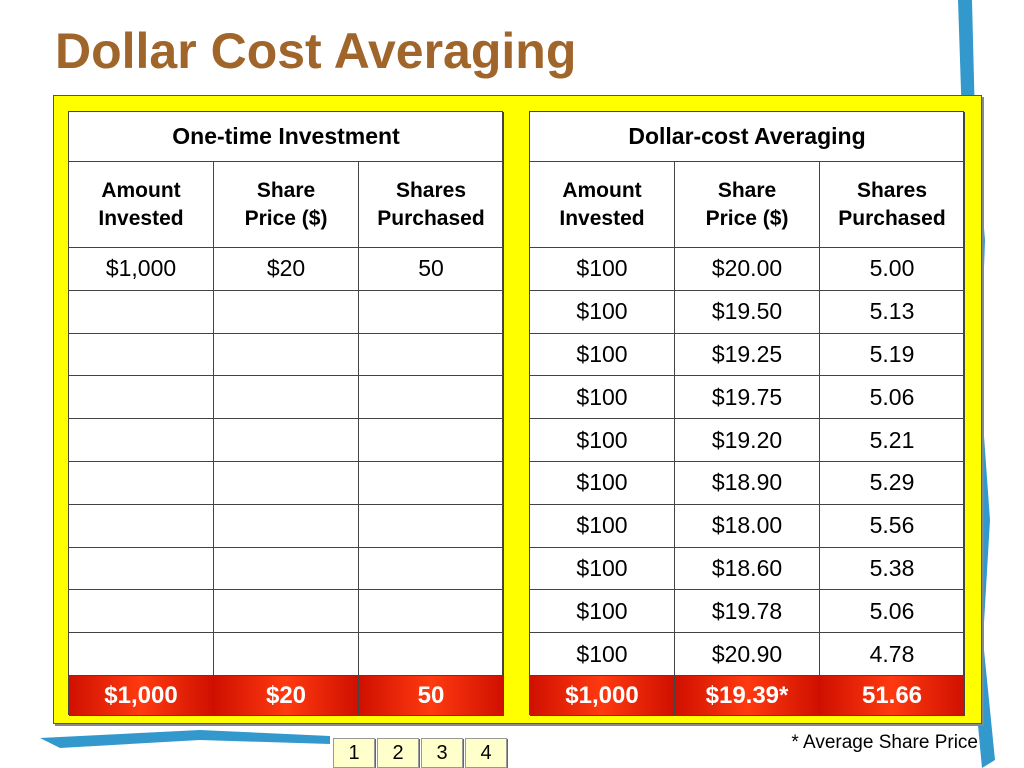  Describe the element at coordinates (747, 269) in the screenshot. I see `table-cell: $20.00` at that location.